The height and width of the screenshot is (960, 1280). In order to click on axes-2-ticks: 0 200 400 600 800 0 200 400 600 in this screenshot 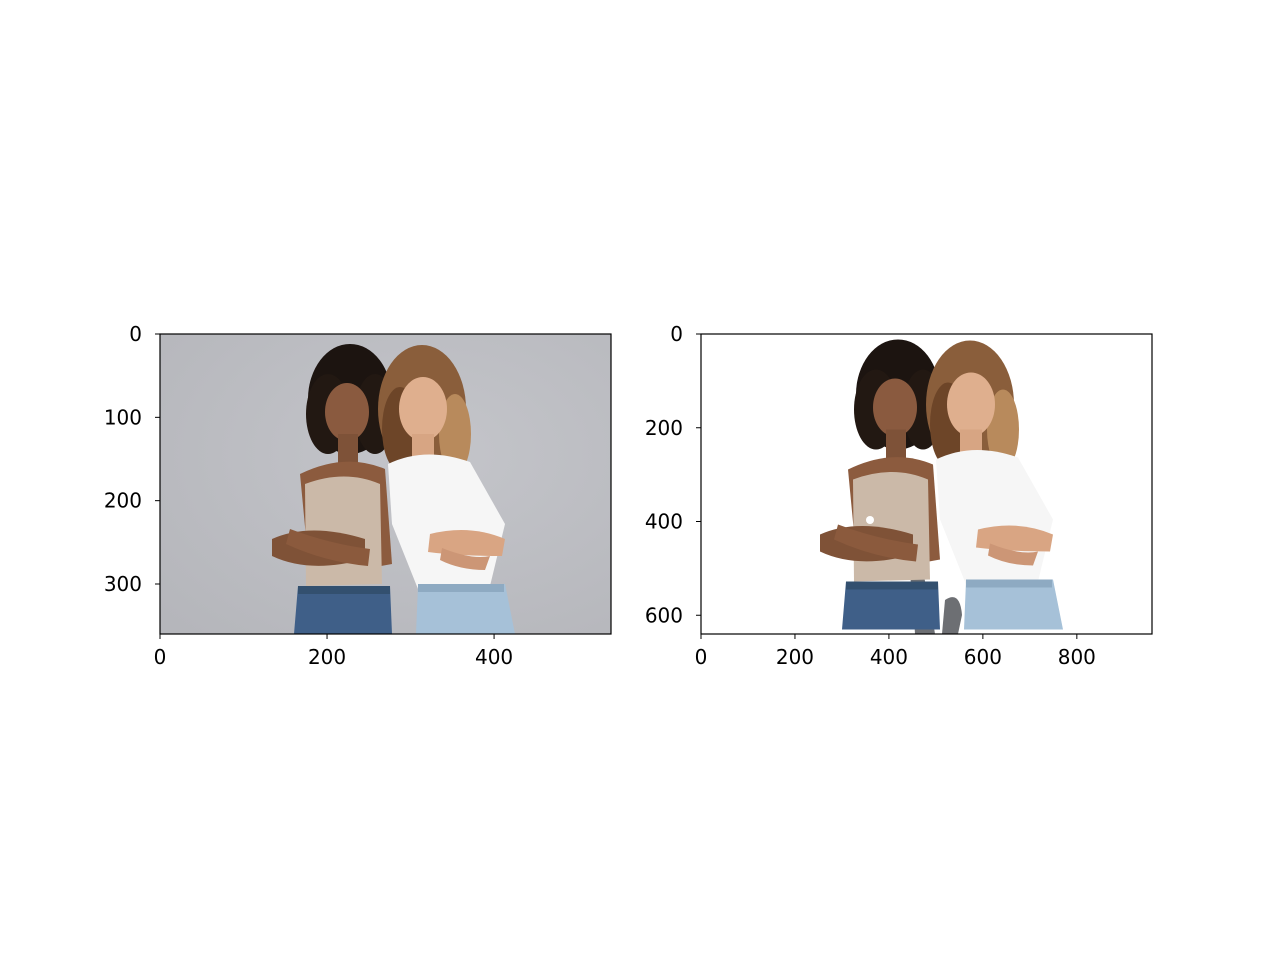, I will do `click(870, 495)`.